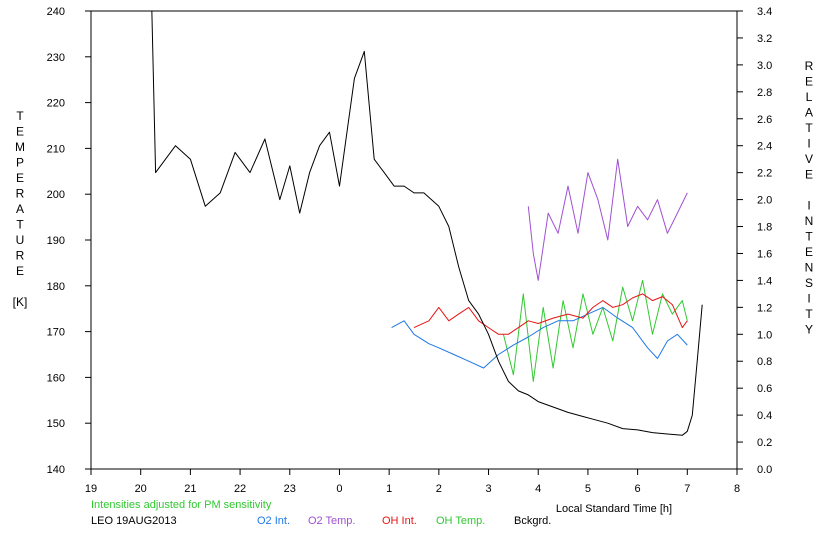 This screenshot has height=540, width=828. Describe the element at coordinates (488, 489) in the screenshot. I see `x-tick-label: 3` at that location.